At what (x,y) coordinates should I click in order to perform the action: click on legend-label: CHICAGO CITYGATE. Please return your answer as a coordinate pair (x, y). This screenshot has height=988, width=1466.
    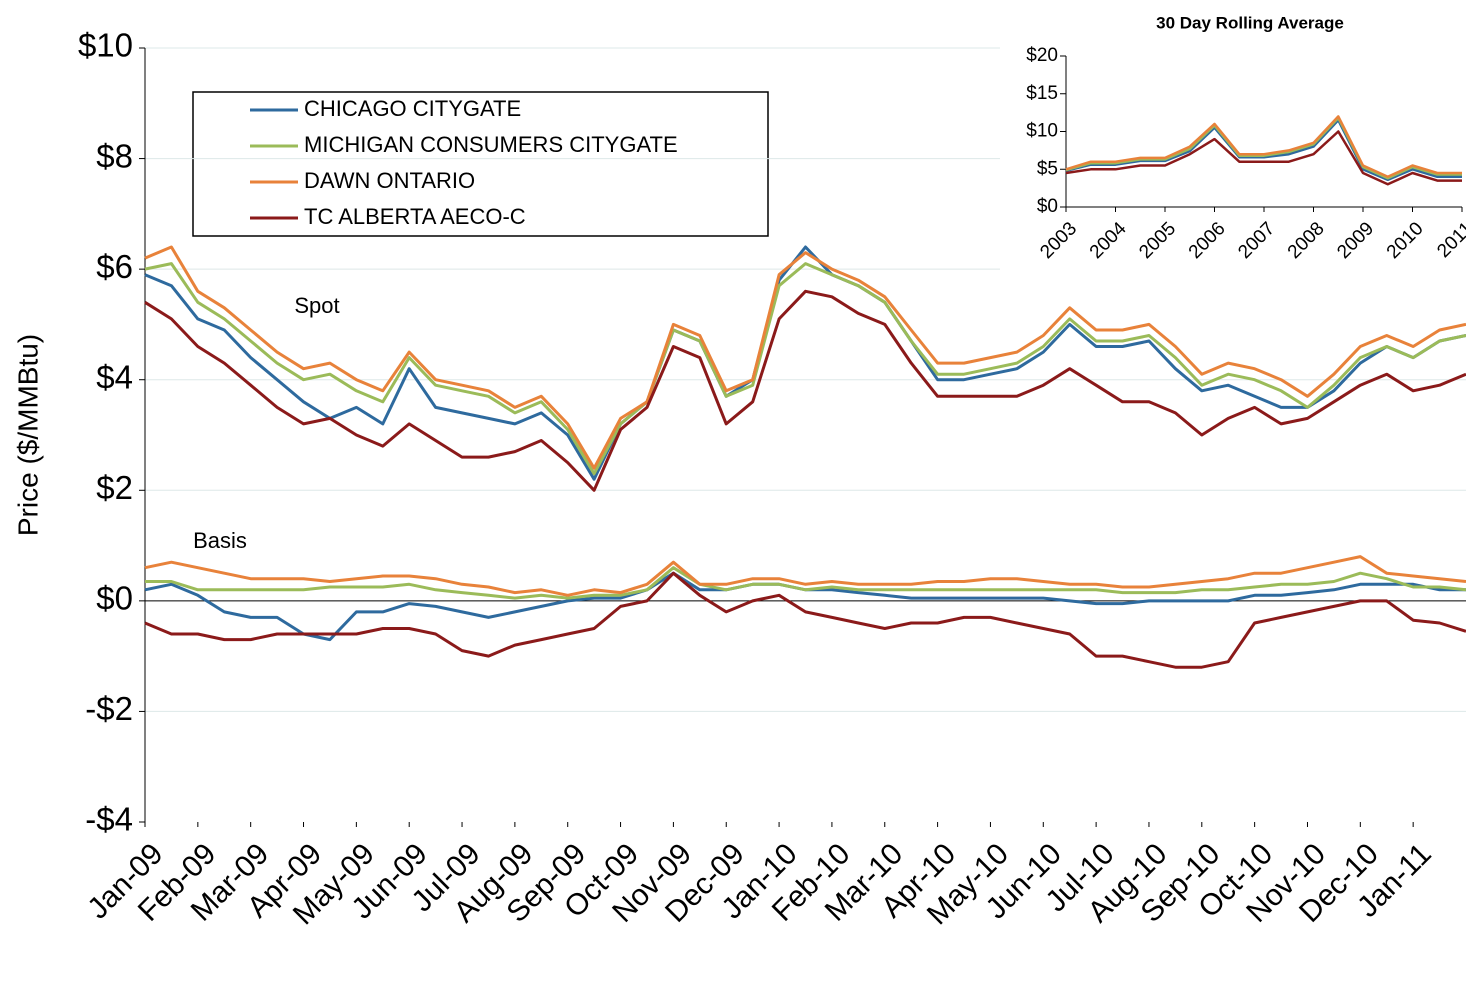
    Looking at the image, I should click on (412, 108).